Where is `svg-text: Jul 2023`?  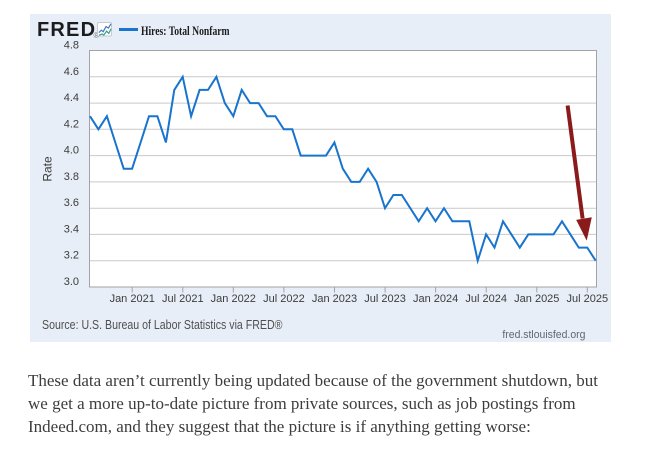
svg-text: Jul 2023 is located at coordinates (385, 299).